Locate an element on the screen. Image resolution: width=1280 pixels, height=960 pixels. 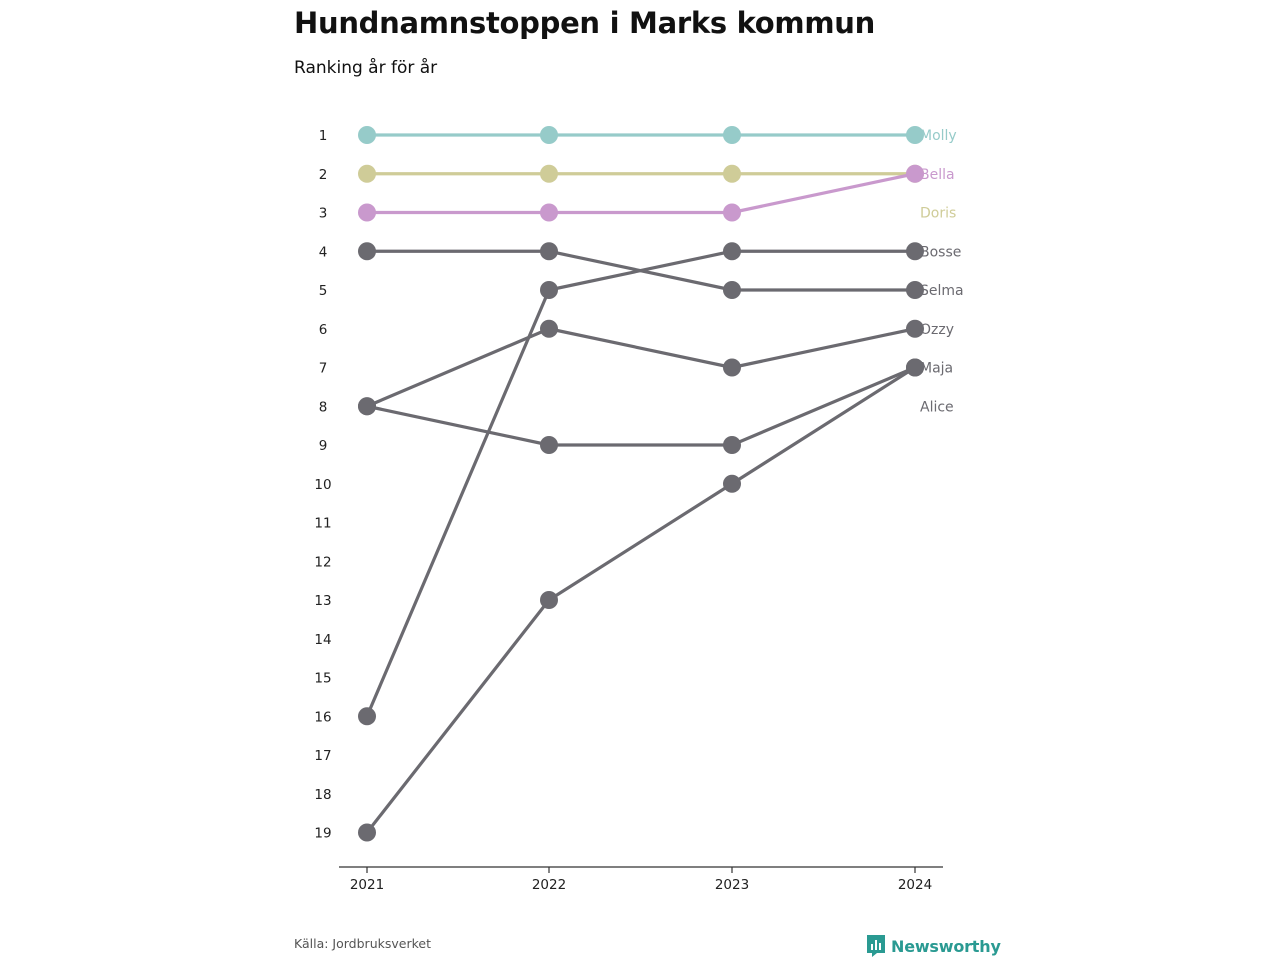
series-label-selma: Selma is located at coordinates (942, 291).